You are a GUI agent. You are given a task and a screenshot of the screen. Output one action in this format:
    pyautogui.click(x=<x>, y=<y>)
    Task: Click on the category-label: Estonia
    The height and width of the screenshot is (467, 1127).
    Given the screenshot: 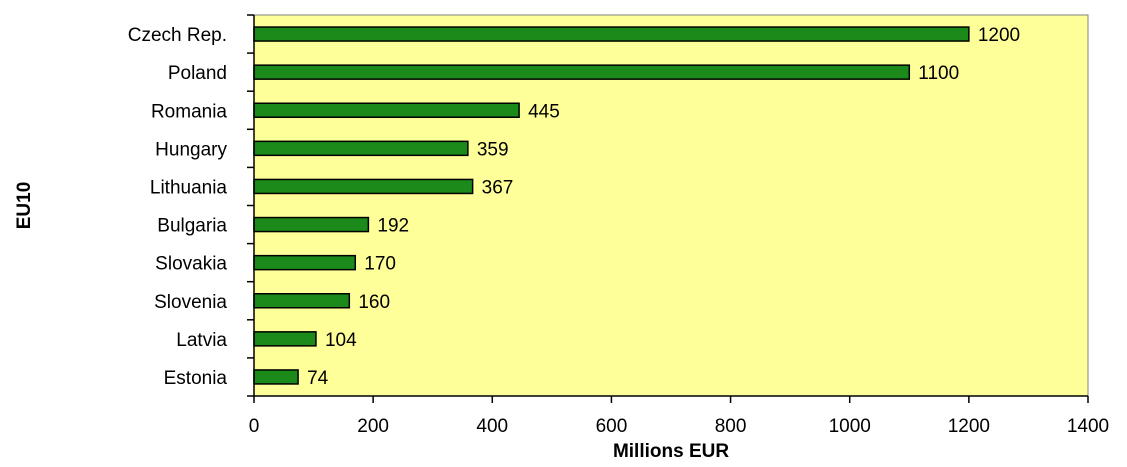 What is the action you would take?
    pyautogui.click(x=196, y=378)
    